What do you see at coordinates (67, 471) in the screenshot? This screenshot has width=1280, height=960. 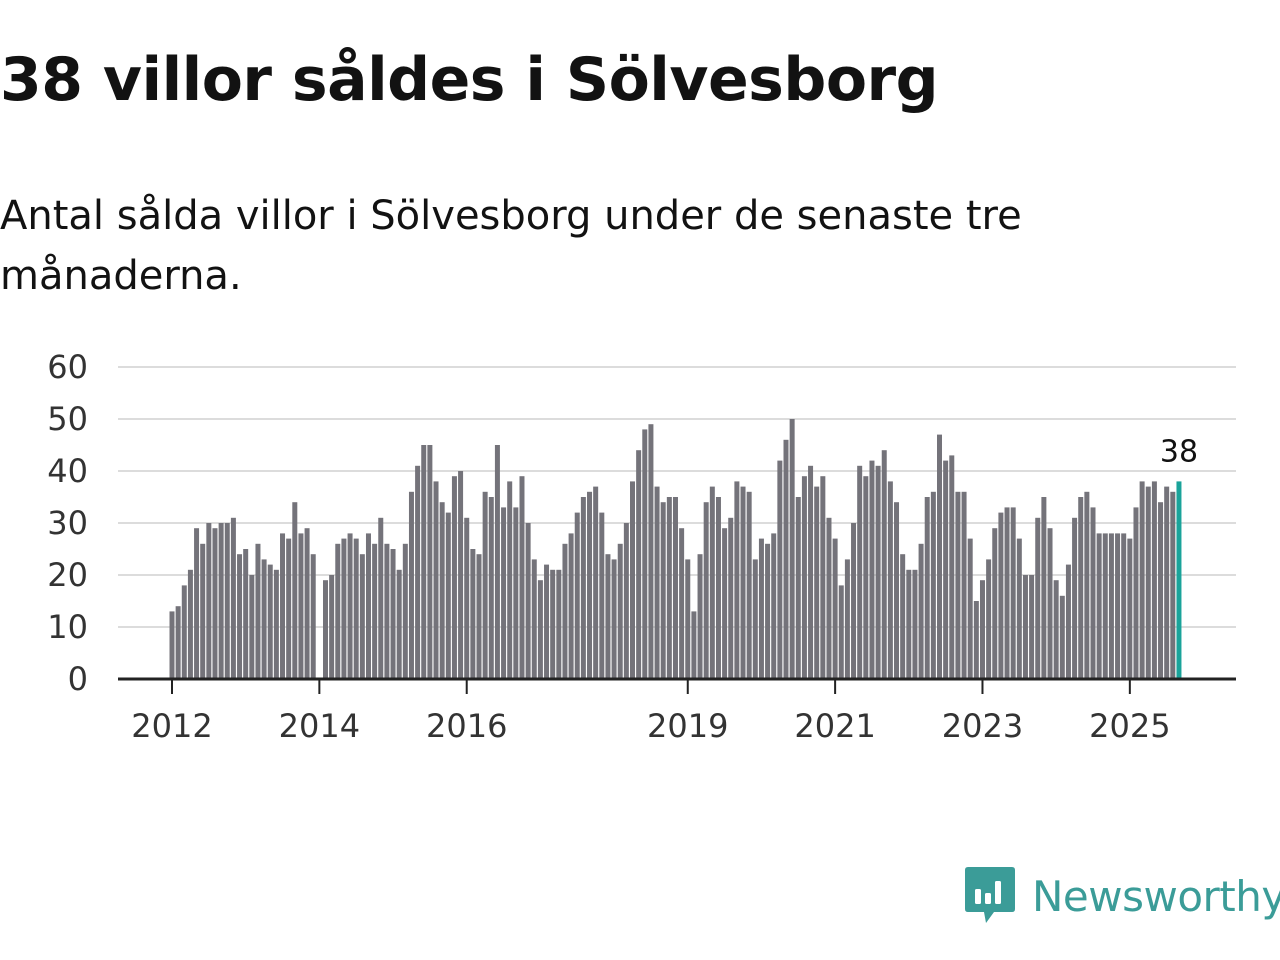 I see `y-tick-label: 40` at bounding box center [67, 471].